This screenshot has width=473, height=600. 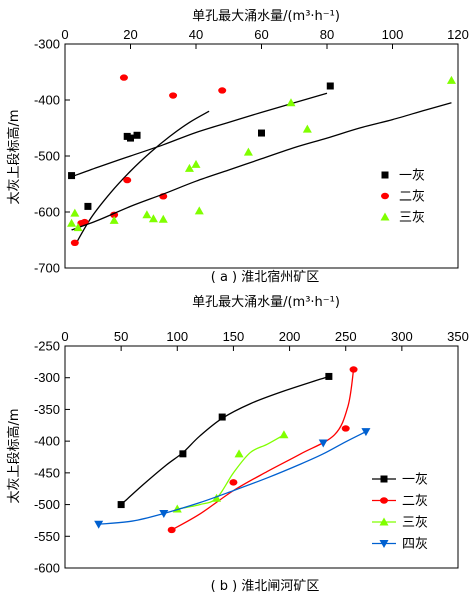 I want to click on chart-b-y-tick-label: -550, so click(x=47, y=536).